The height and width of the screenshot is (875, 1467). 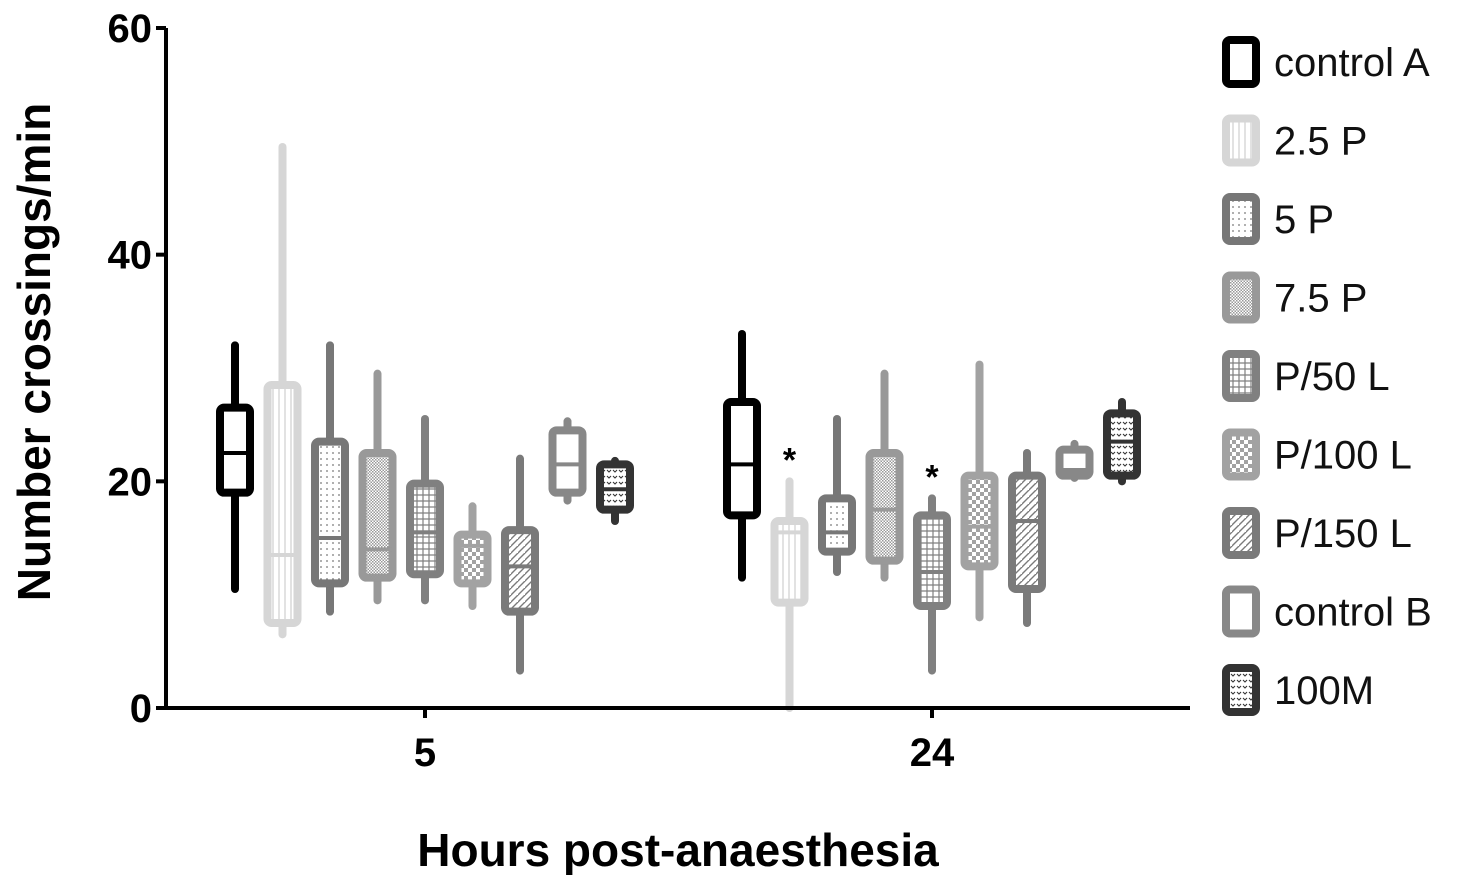 What do you see at coordinates (1332, 377) in the screenshot?
I see `legend-label: P/50 L` at bounding box center [1332, 377].